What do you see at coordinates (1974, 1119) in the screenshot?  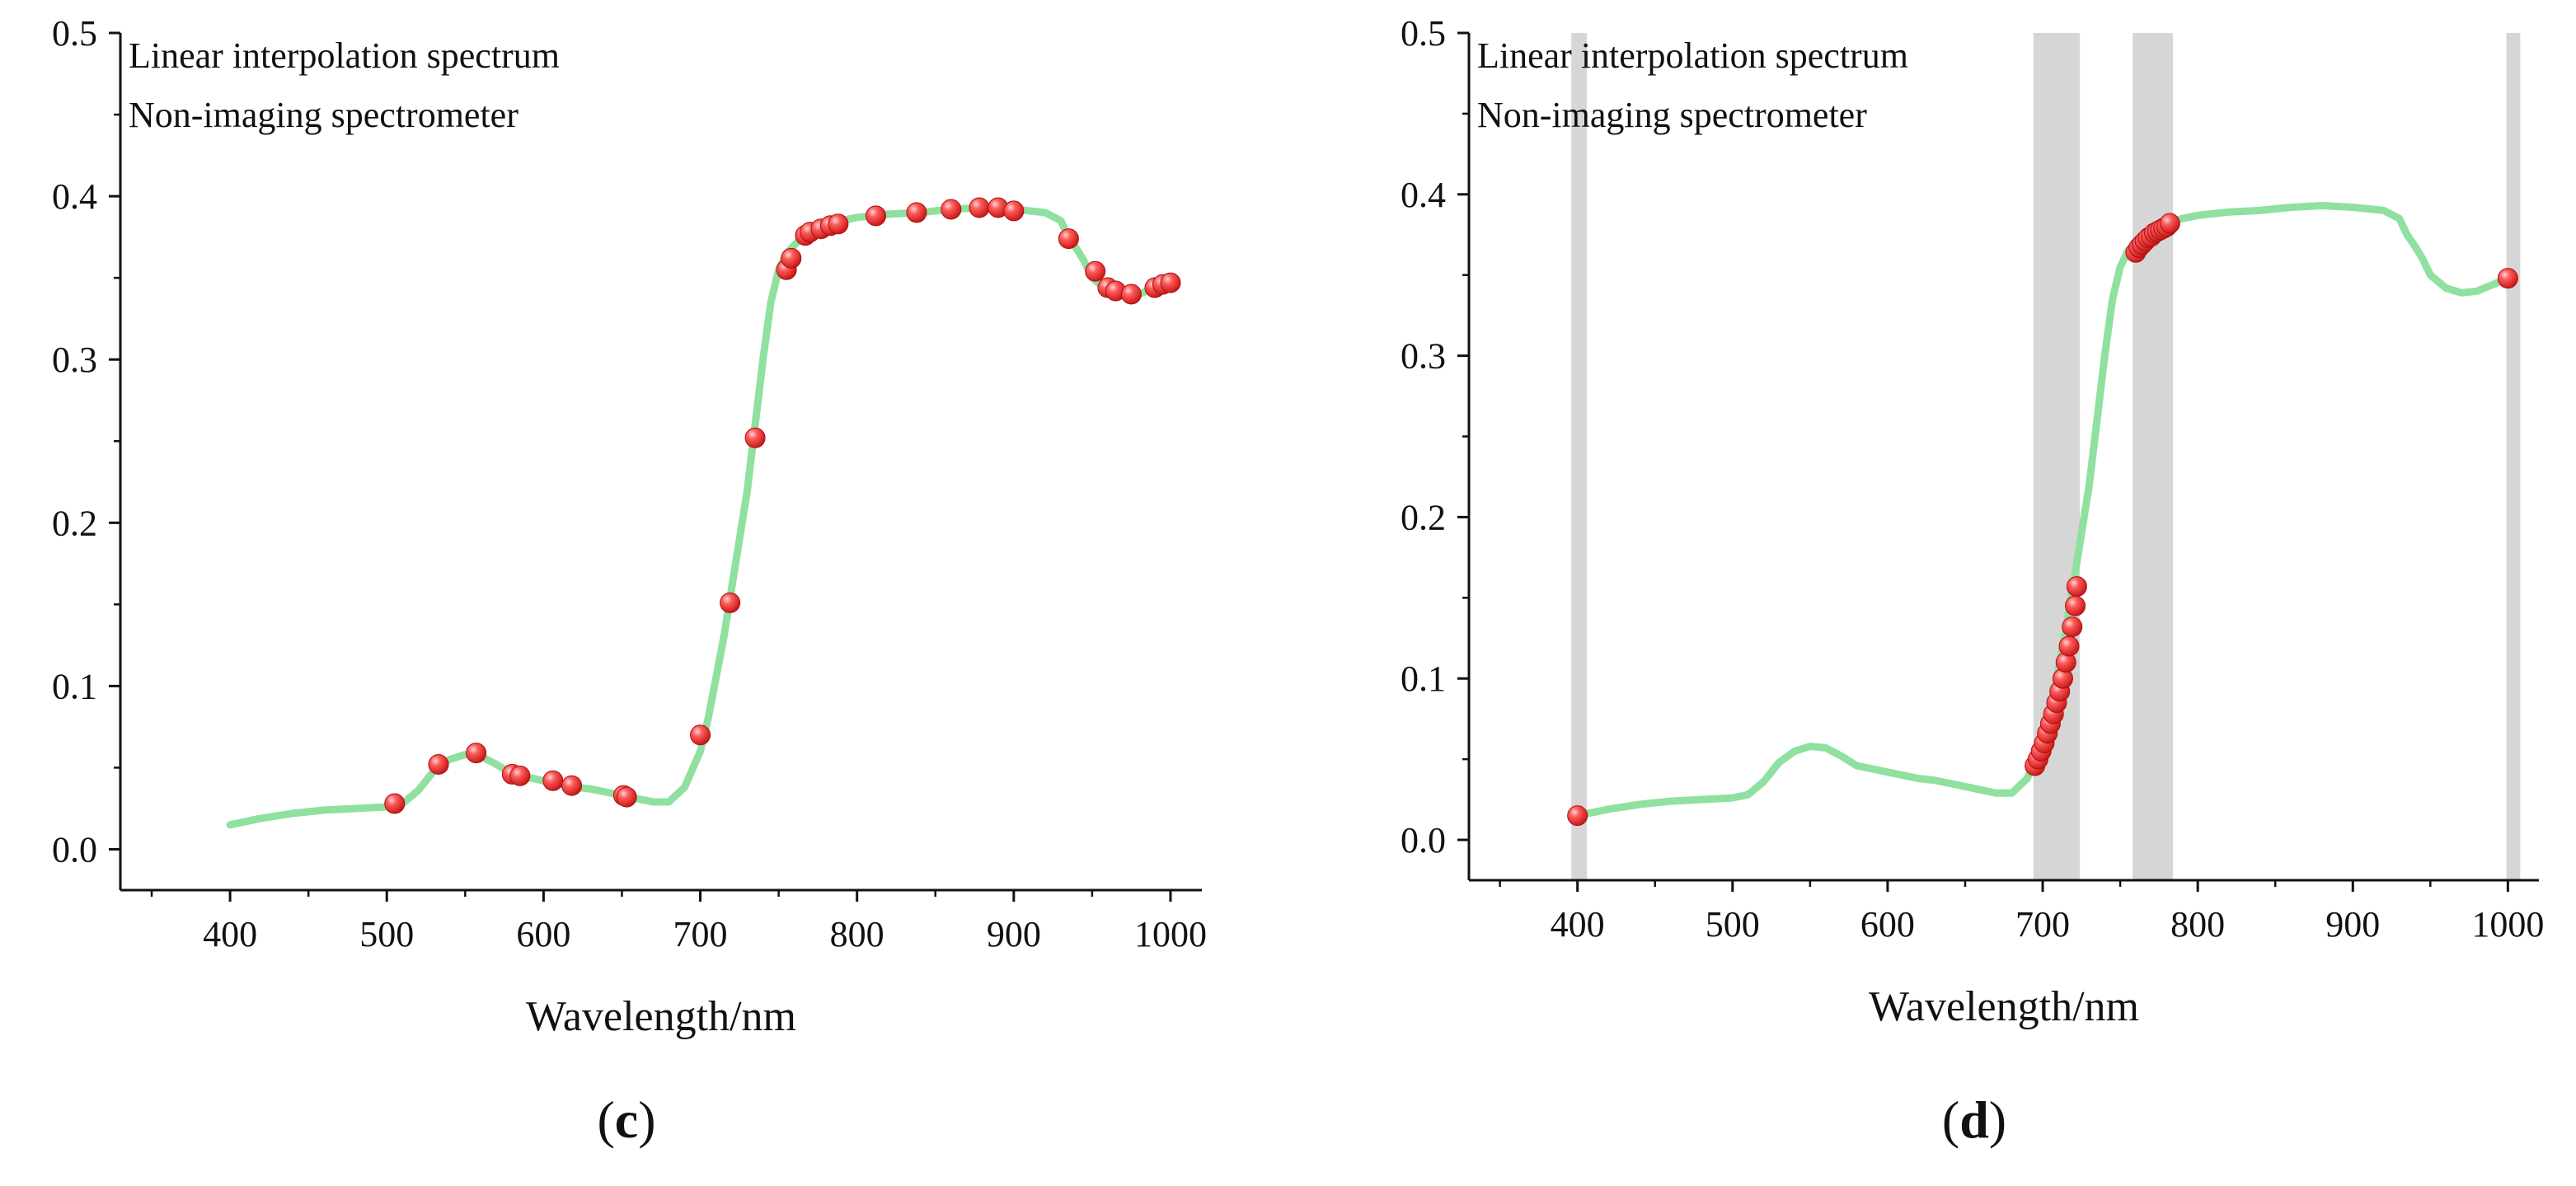 I see `panel-label: (d)` at bounding box center [1974, 1119].